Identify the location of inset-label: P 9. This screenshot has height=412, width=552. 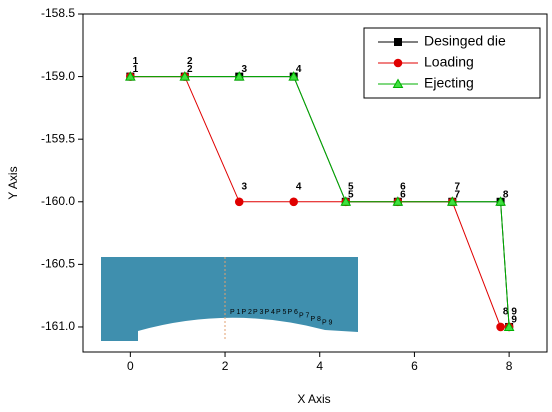
(327, 322).